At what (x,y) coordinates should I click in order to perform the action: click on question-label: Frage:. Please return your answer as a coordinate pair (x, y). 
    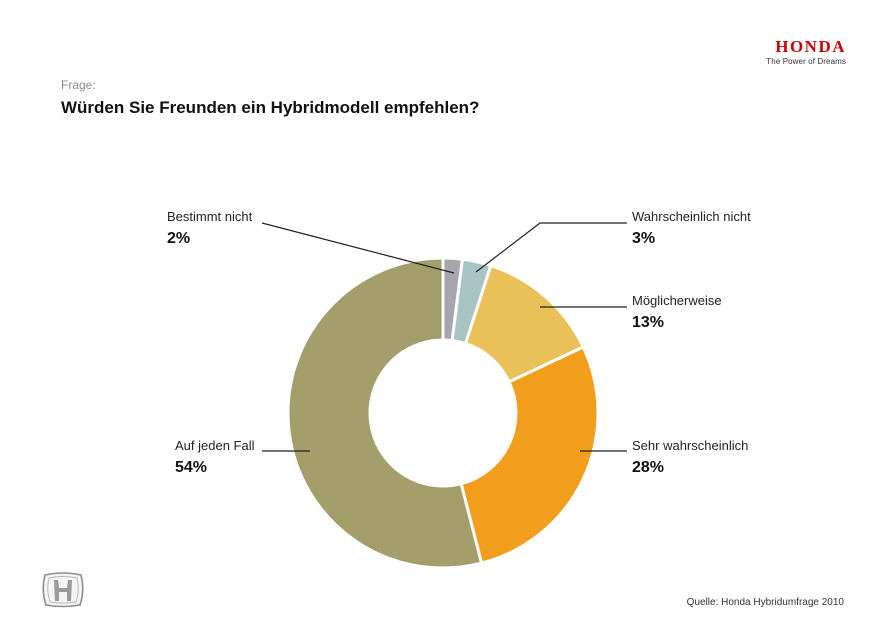
    Looking at the image, I should click on (78, 85).